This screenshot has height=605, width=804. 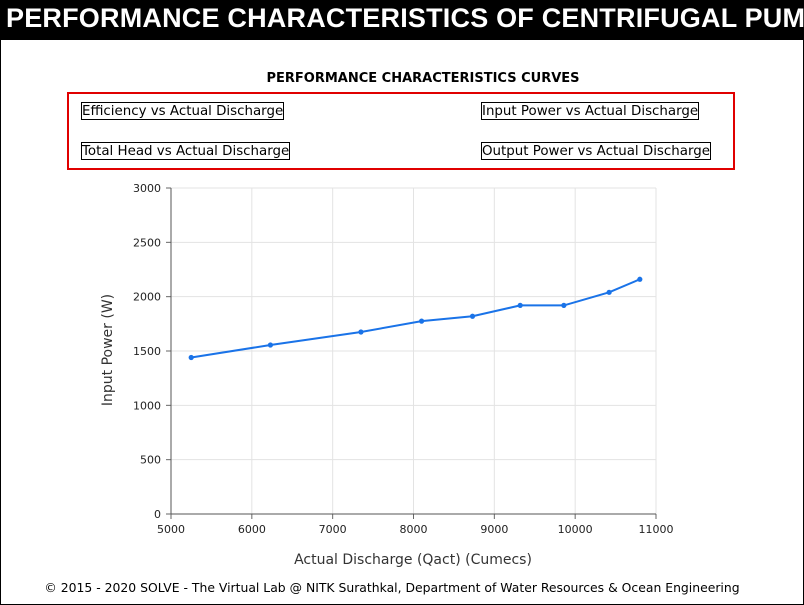 I want to click on x-tick-label: 6000, so click(x=252, y=529).